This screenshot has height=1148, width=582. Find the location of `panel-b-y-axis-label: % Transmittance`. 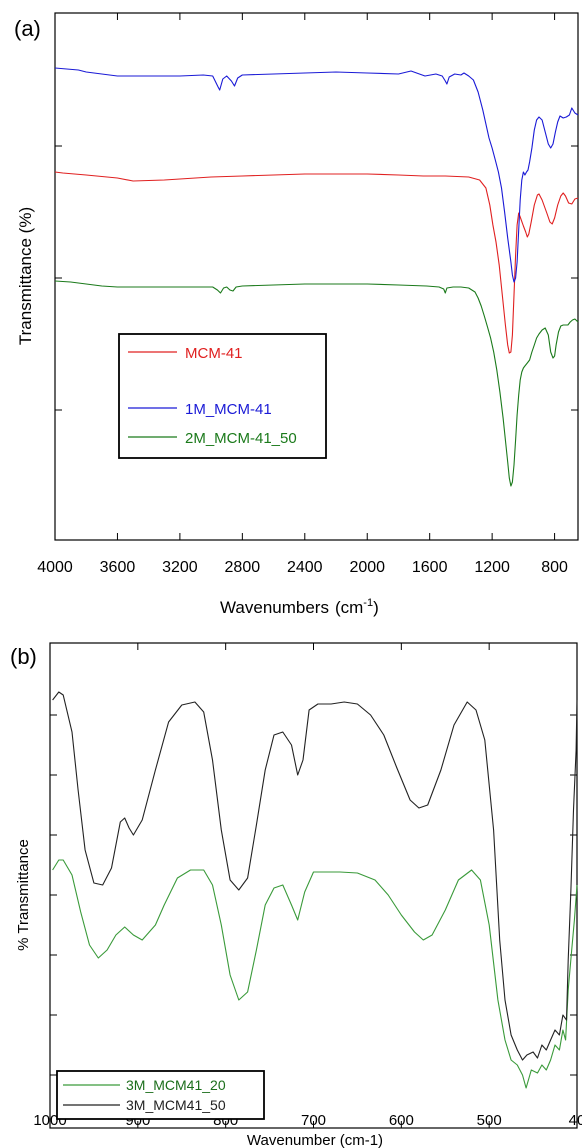

panel-b-y-axis-label: % Transmittance is located at coordinates (23, 895).